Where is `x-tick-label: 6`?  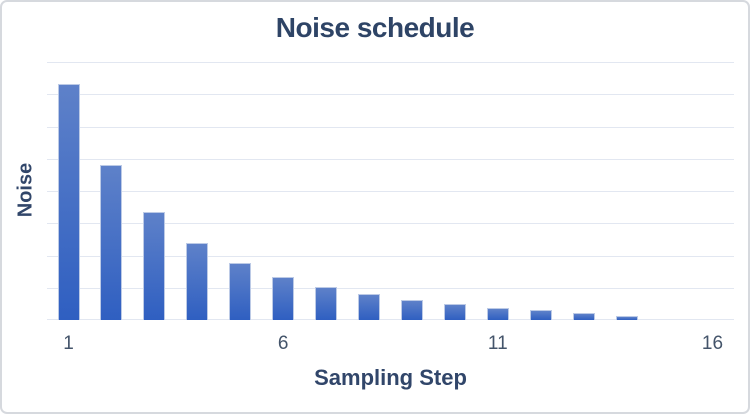 x-tick-label: 6 is located at coordinates (283, 343).